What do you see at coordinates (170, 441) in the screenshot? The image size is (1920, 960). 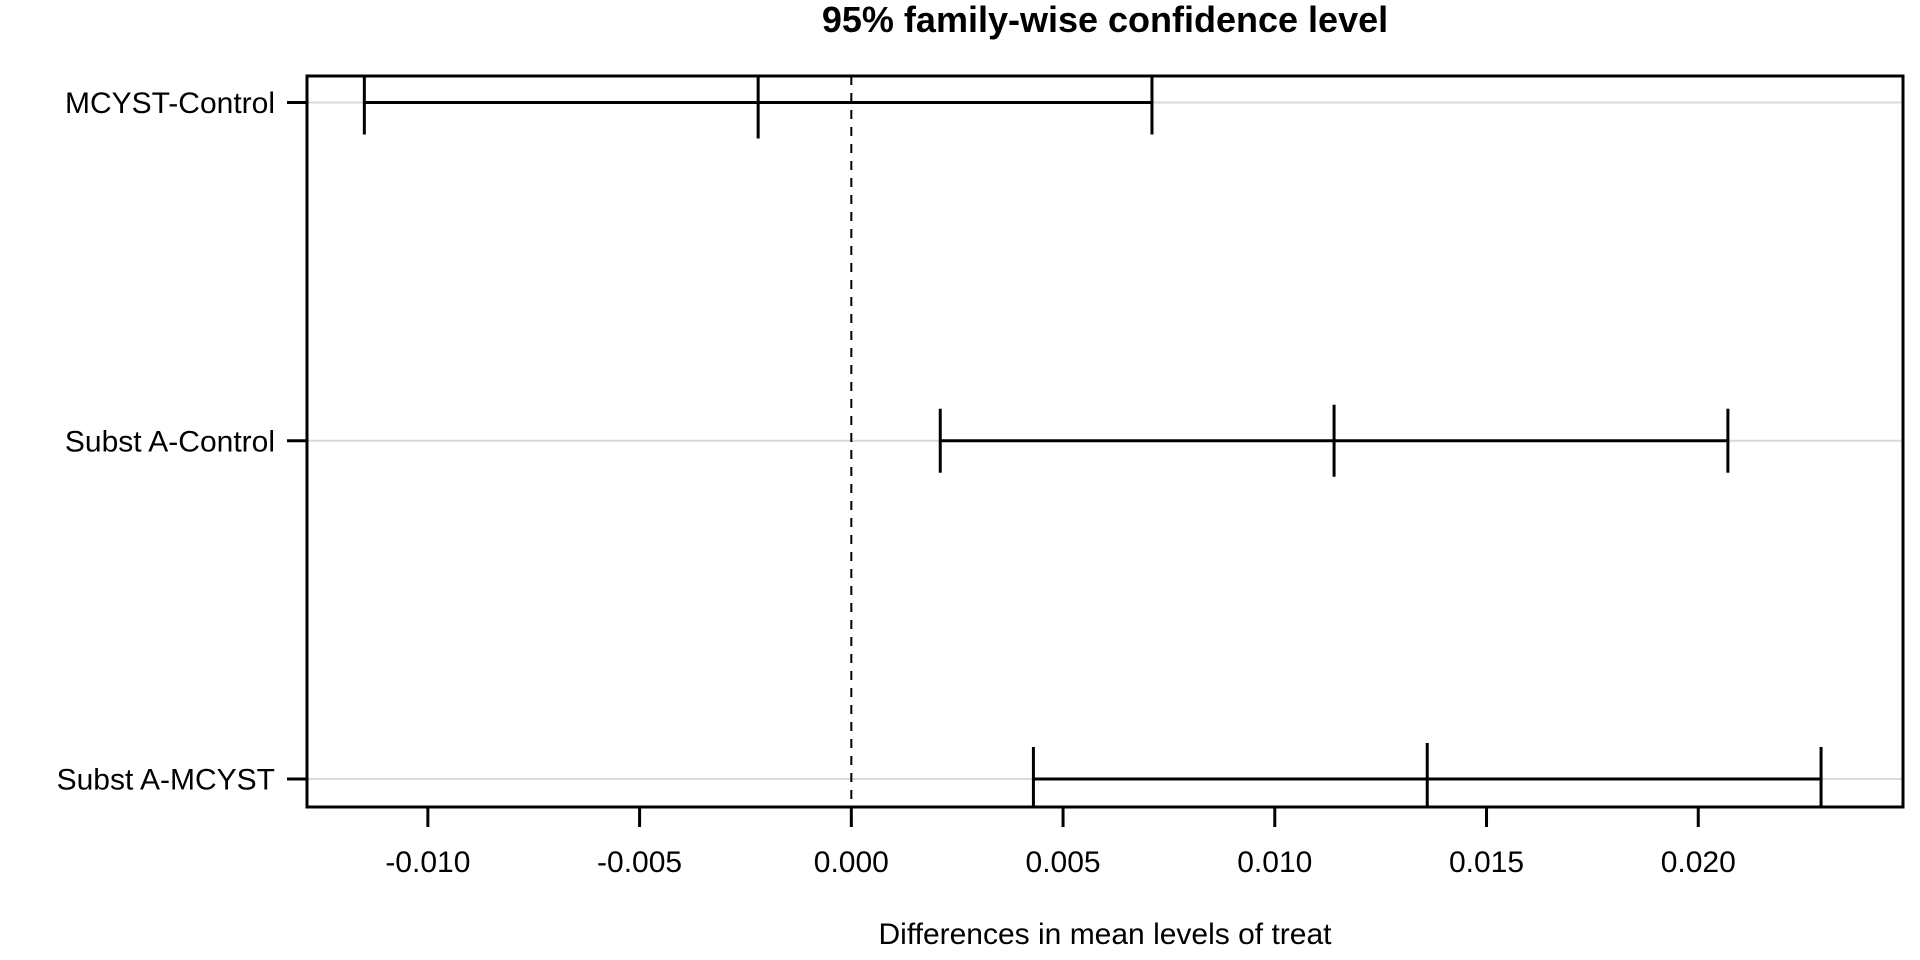 I see `y-tick-label: Subst A-Control` at bounding box center [170, 441].